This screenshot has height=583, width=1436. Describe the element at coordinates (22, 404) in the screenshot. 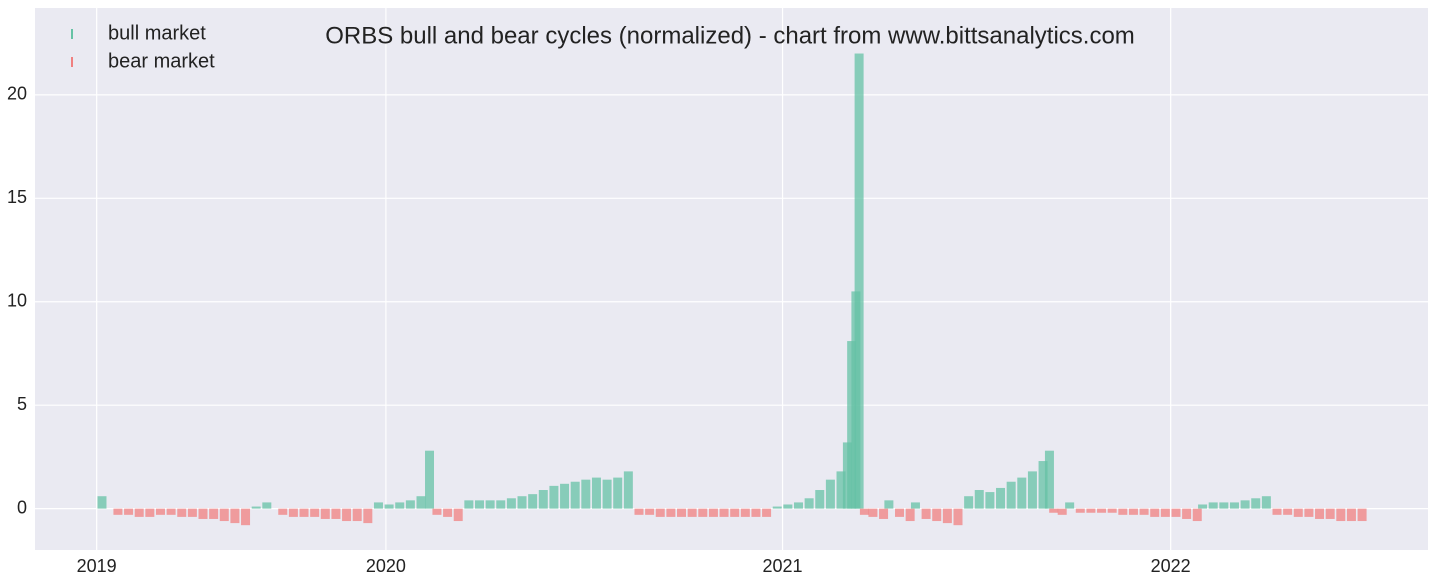

I see `y-tick-label: 5` at that location.